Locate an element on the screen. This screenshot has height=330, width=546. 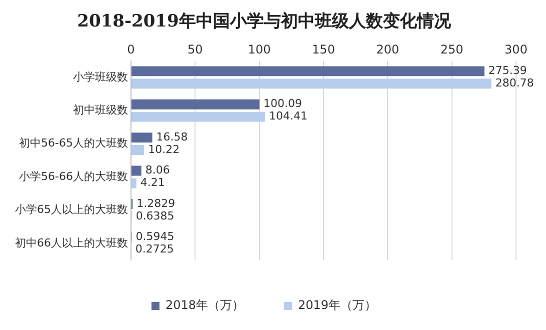
data-label: 16.58 is located at coordinates (172, 137).